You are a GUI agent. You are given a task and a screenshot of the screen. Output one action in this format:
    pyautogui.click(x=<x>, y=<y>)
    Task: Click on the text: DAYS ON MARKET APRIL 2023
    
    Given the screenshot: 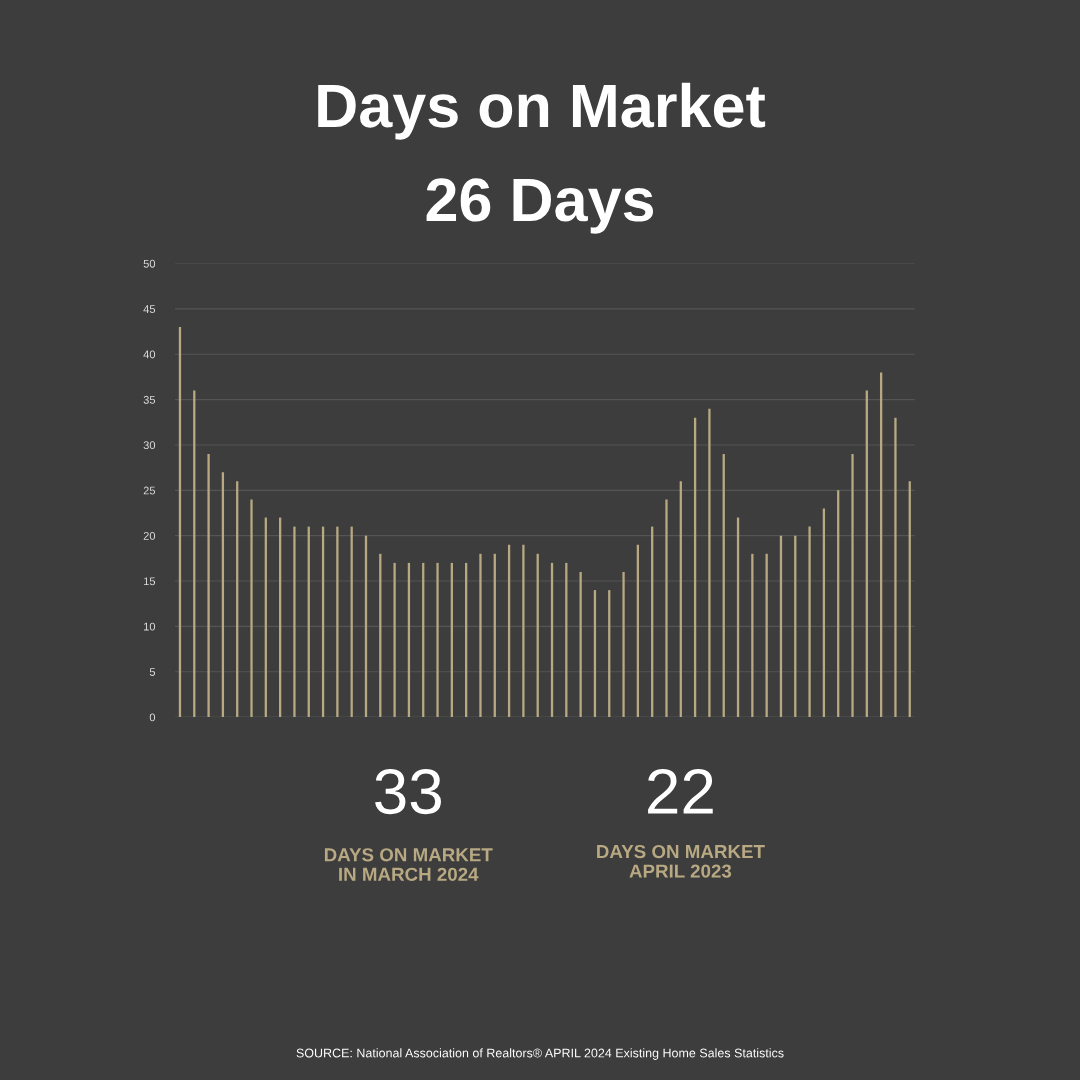 What is the action you would take?
    pyautogui.click(x=681, y=861)
    